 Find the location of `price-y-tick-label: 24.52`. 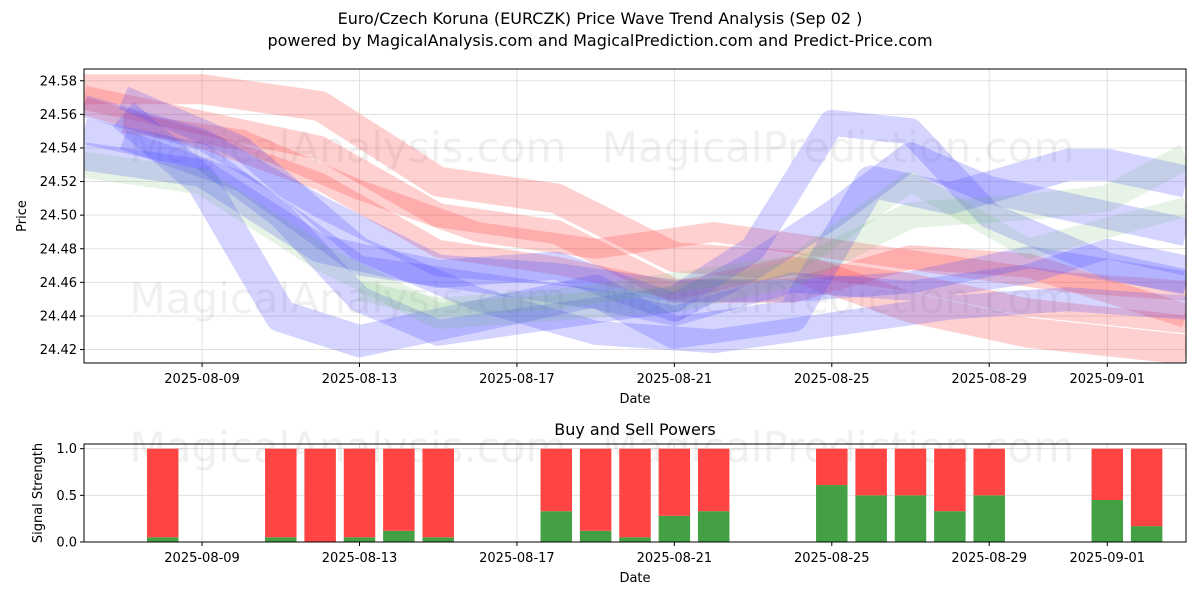

price-y-tick-label: 24.52 is located at coordinates (58, 182).